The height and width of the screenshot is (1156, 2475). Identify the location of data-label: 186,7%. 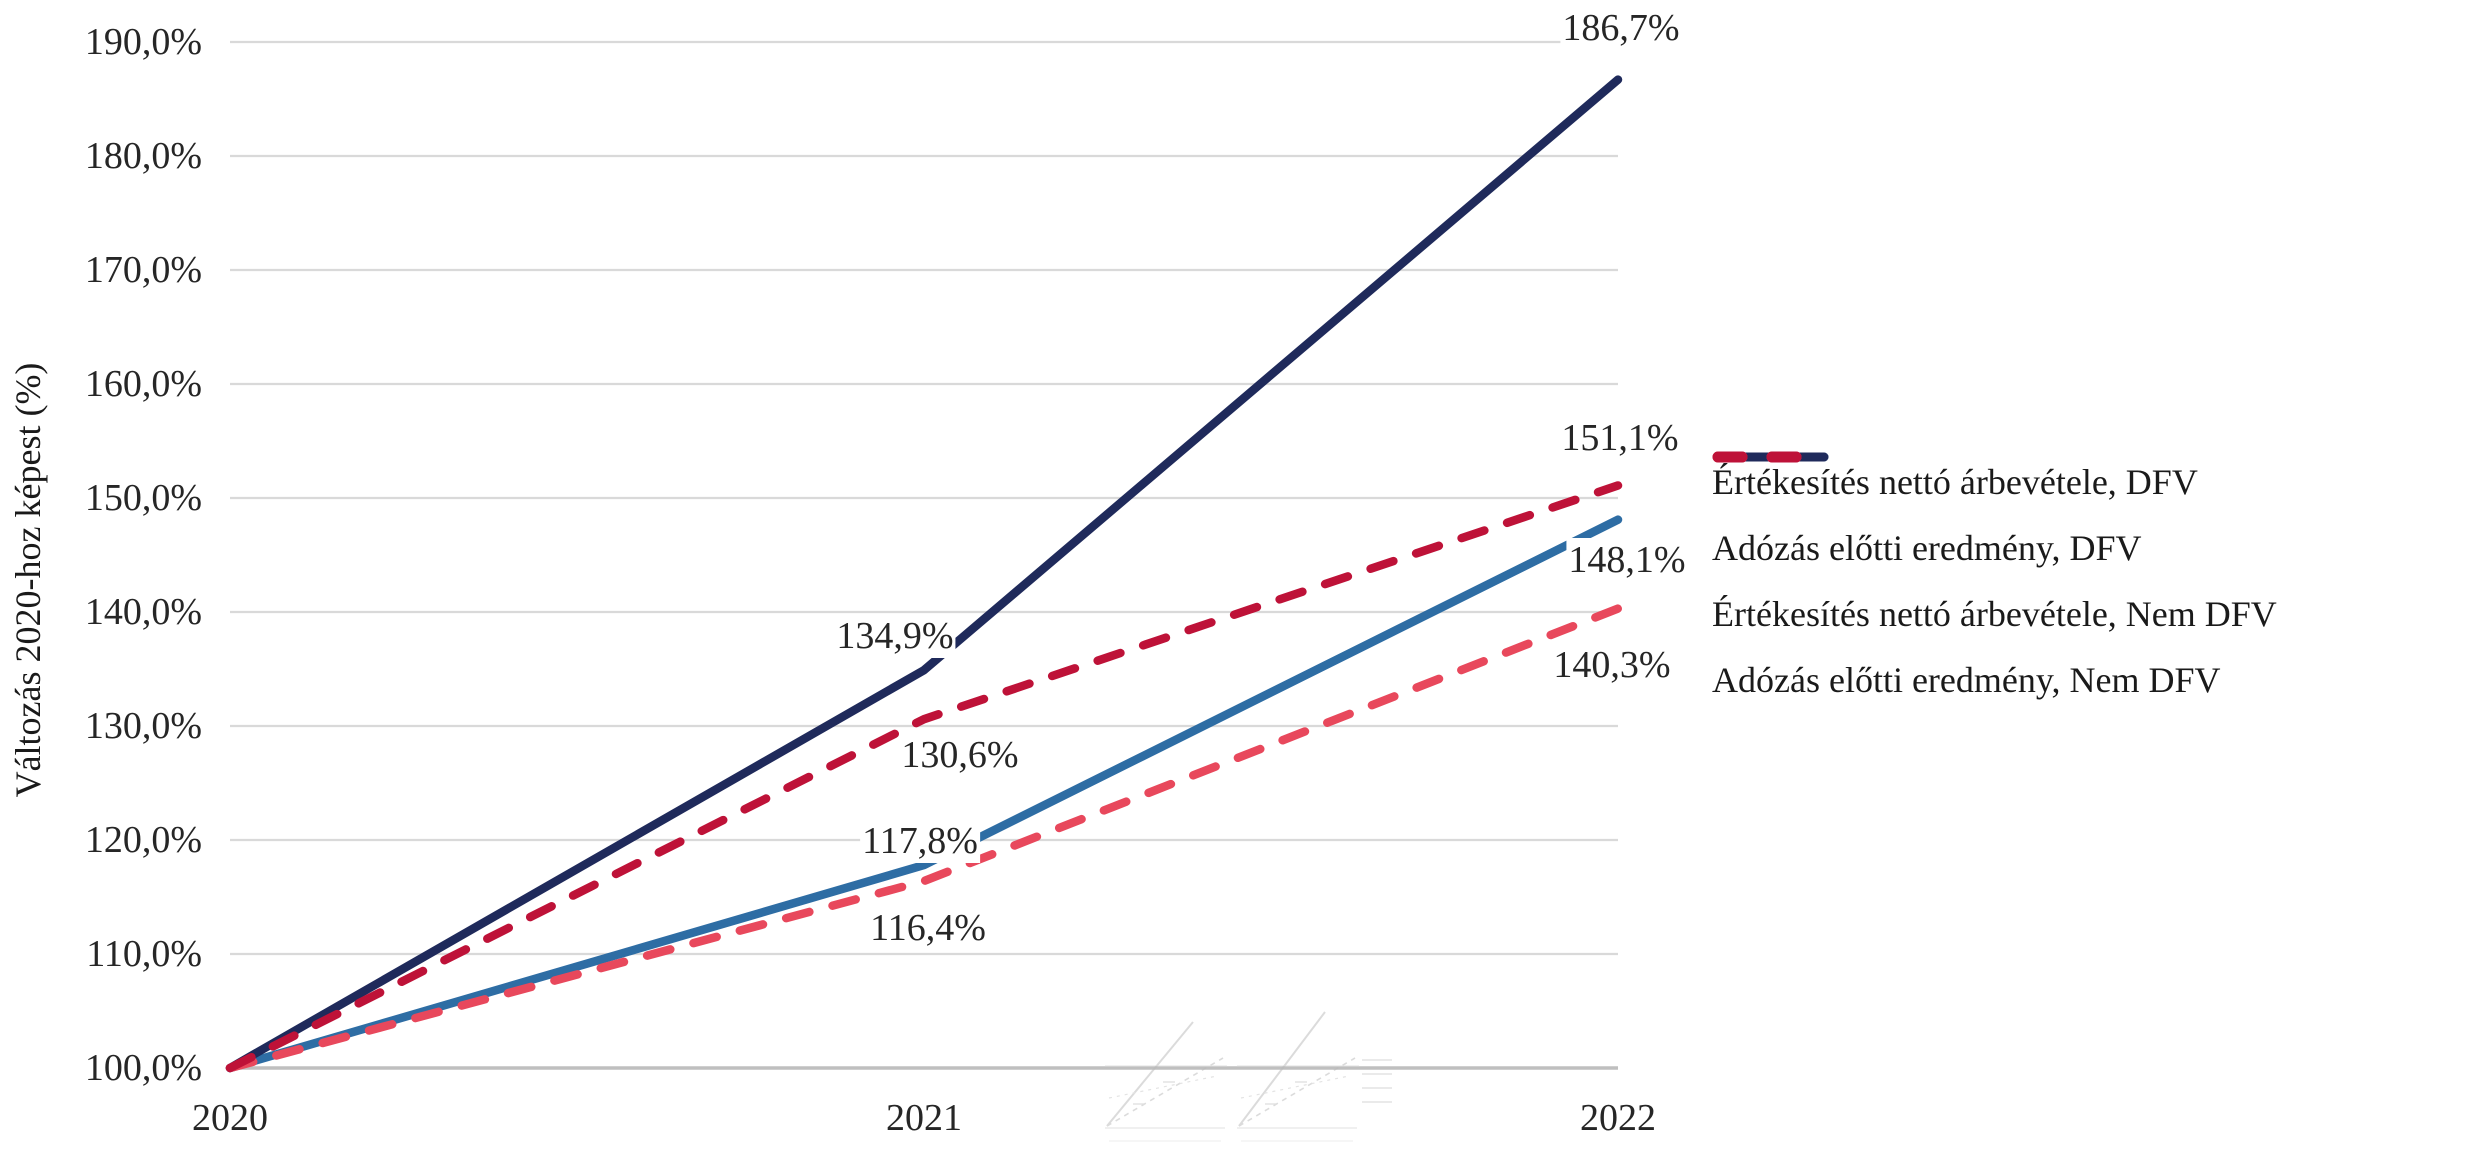
(1621, 27).